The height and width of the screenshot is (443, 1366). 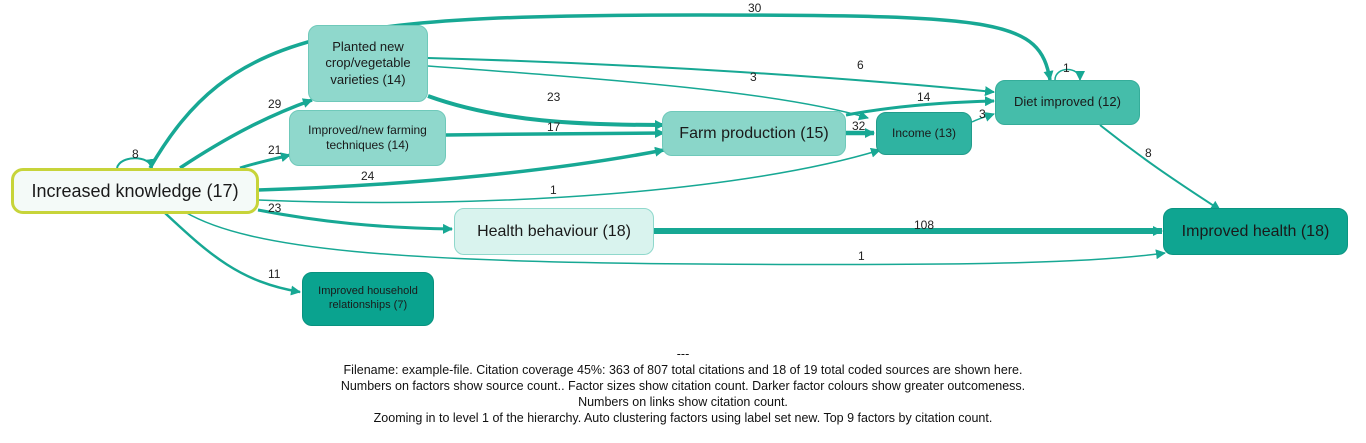 I want to click on edge-income-diet, so click(x=983, y=117).